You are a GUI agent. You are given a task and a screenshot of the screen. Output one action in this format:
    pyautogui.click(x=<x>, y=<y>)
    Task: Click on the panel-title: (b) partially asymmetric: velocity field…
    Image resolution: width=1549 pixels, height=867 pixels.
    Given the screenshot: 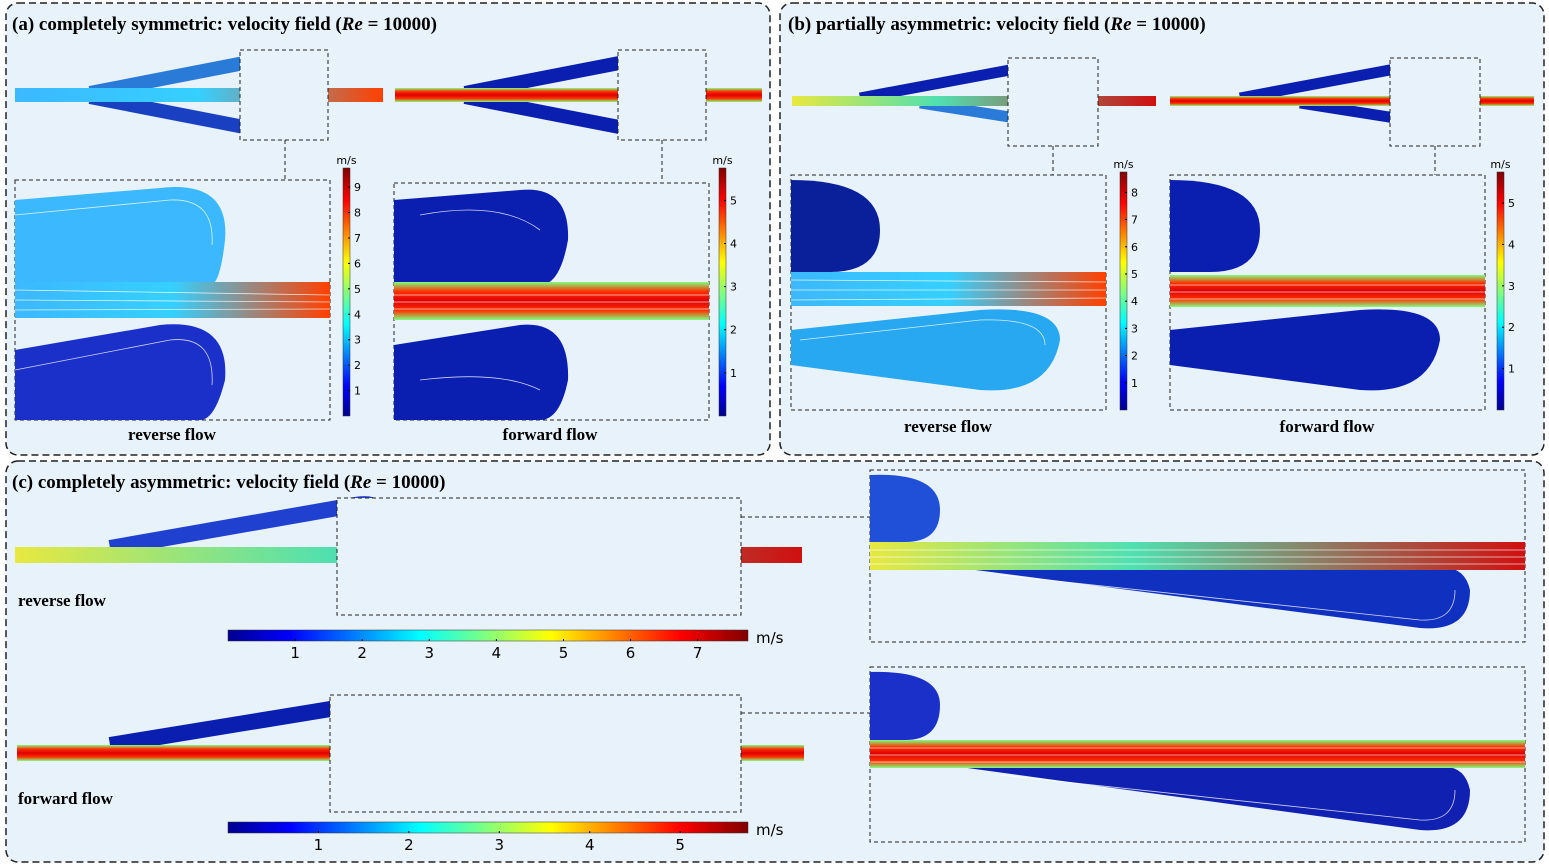 What is the action you would take?
    pyautogui.click(x=997, y=24)
    